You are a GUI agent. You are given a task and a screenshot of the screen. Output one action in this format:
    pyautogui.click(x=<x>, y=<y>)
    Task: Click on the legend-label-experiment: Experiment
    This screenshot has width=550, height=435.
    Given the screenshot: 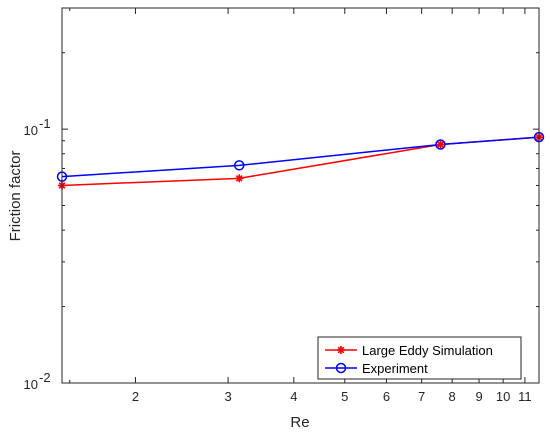 What is the action you would take?
    pyautogui.click(x=395, y=368)
    